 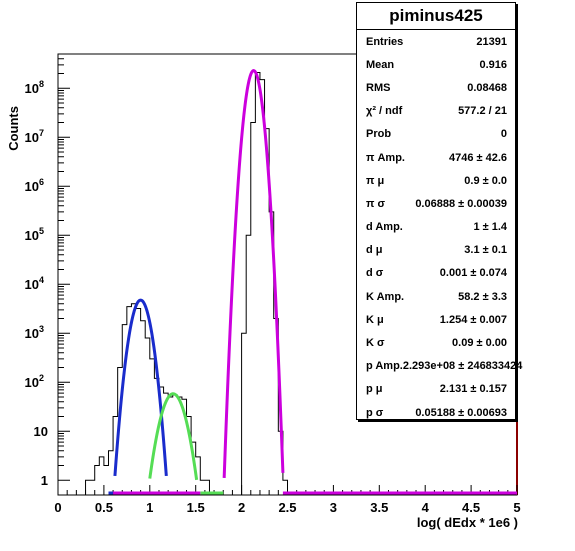 I want to click on stats-label: π σ, so click(x=376, y=203).